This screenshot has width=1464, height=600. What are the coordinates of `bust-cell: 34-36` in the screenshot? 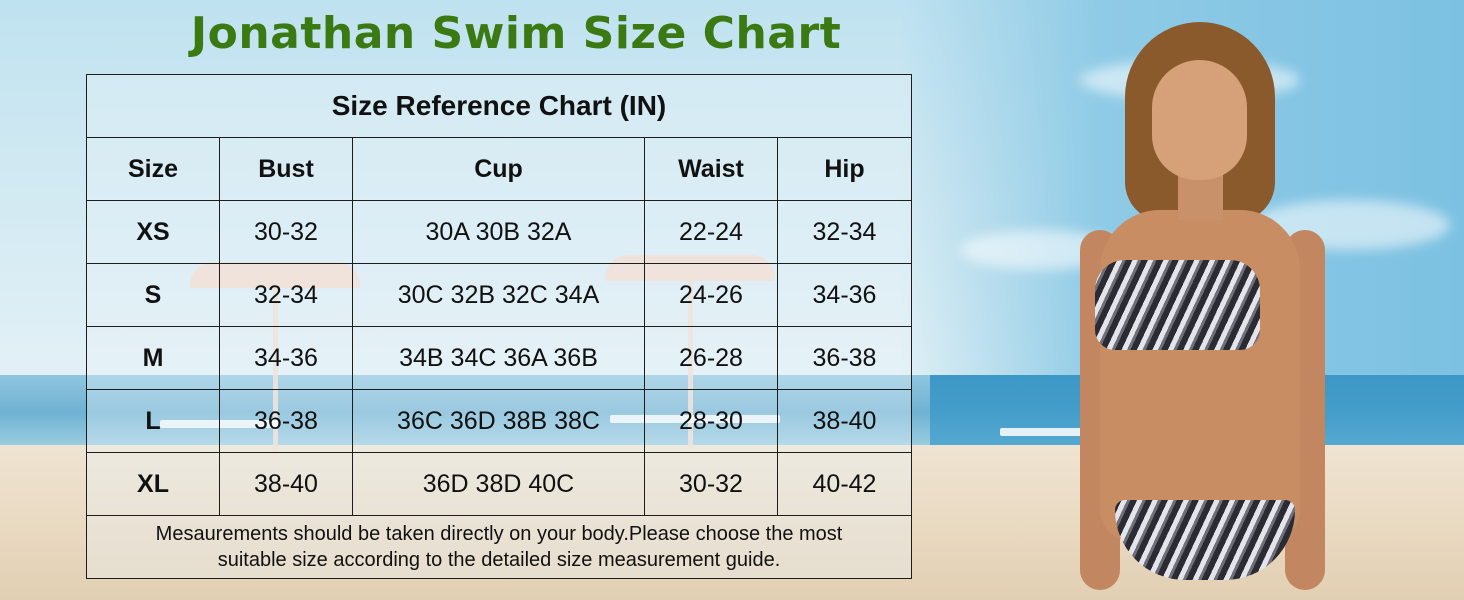 It's located at (286, 358).